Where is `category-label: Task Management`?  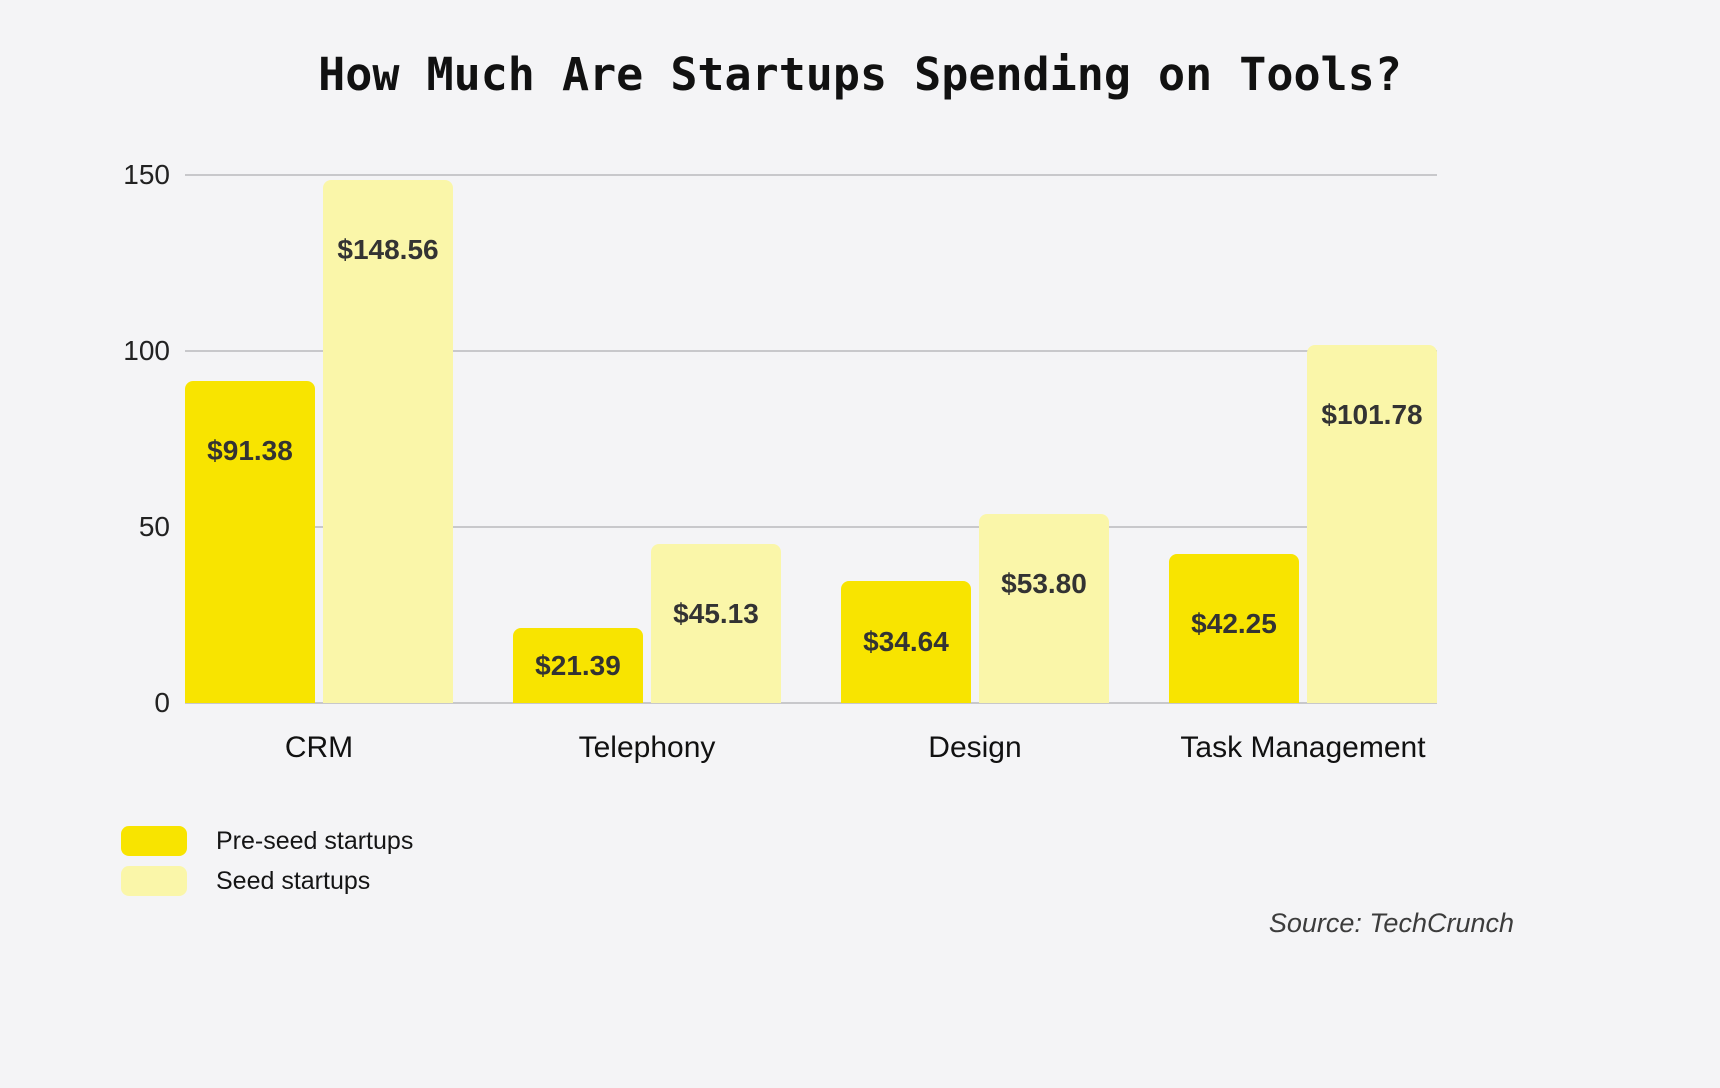
category-label: Task Management is located at coordinates (1303, 747).